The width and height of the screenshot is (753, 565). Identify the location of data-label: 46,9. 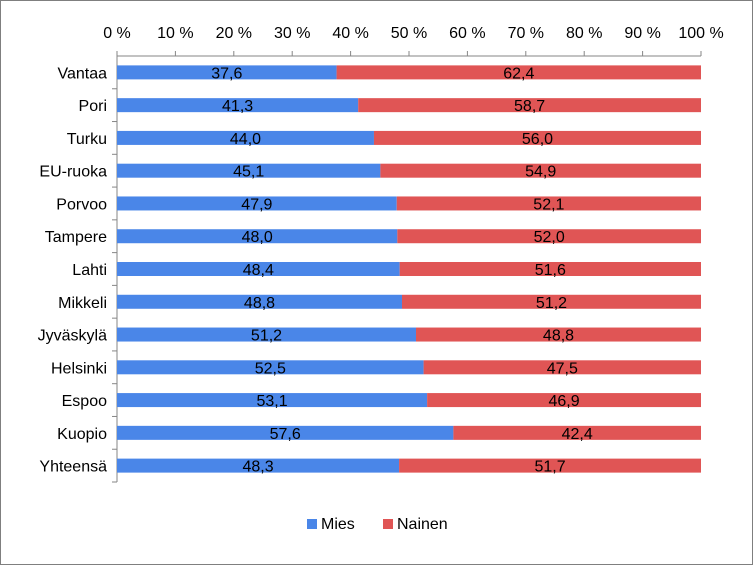
(563, 401).